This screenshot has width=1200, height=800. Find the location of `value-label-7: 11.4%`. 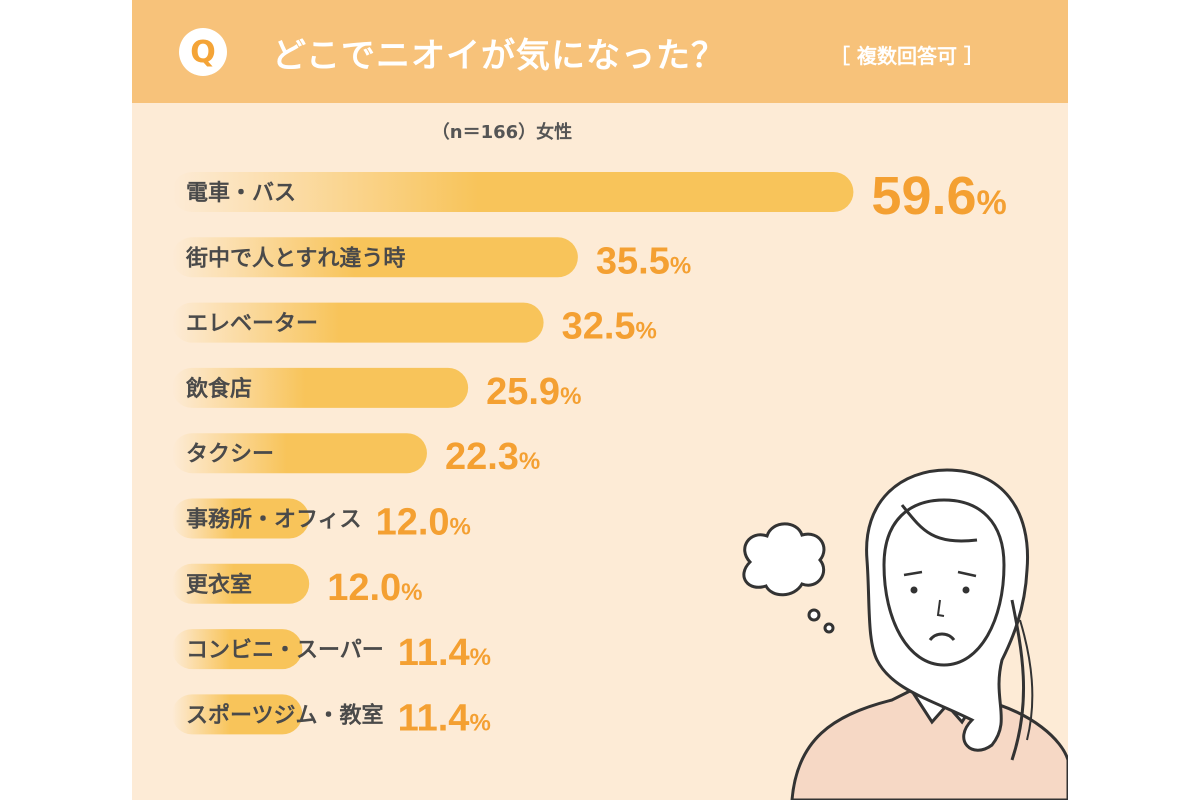

value-label-7: 11.4% is located at coordinates (444, 653).